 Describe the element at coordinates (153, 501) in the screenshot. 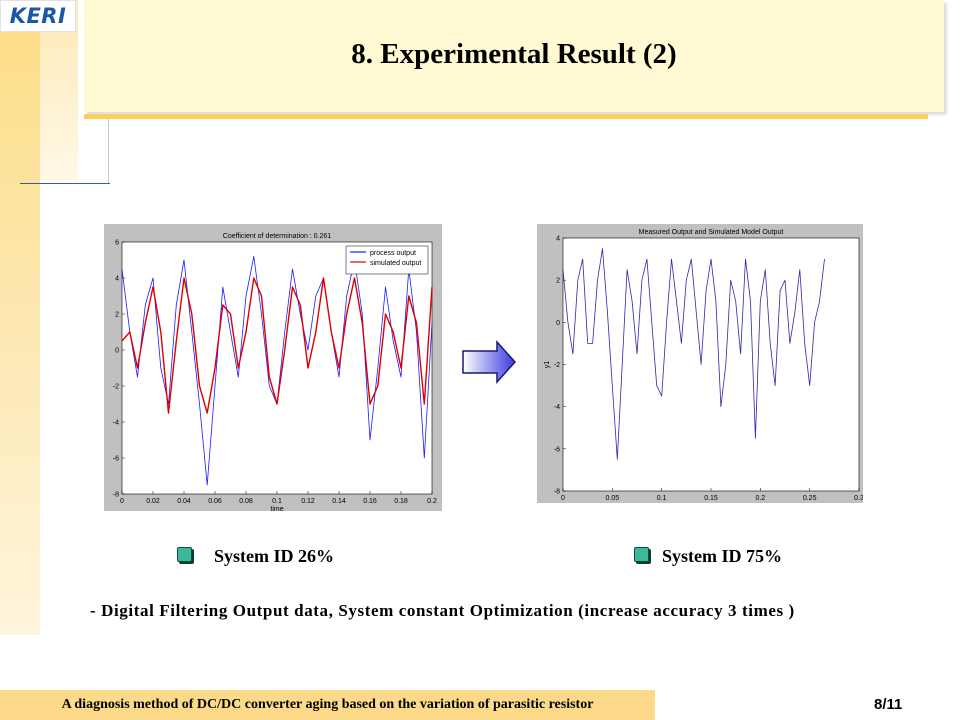

I see `x-tick-label: 0.02` at that location.